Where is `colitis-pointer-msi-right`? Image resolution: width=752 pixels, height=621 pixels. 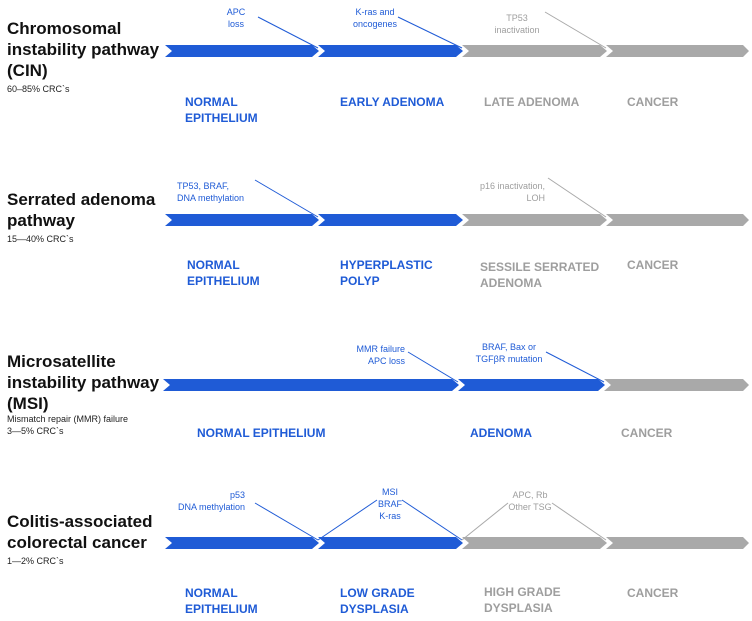
colitis-pointer-msi-right is located at coordinates (432, 520).